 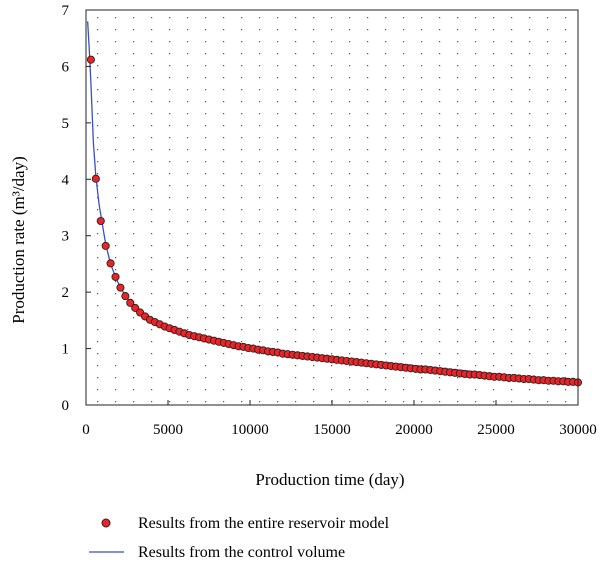 What do you see at coordinates (66, 406) in the screenshot?
I see `y-tick-label: 0` at bounding box center [66, 406].